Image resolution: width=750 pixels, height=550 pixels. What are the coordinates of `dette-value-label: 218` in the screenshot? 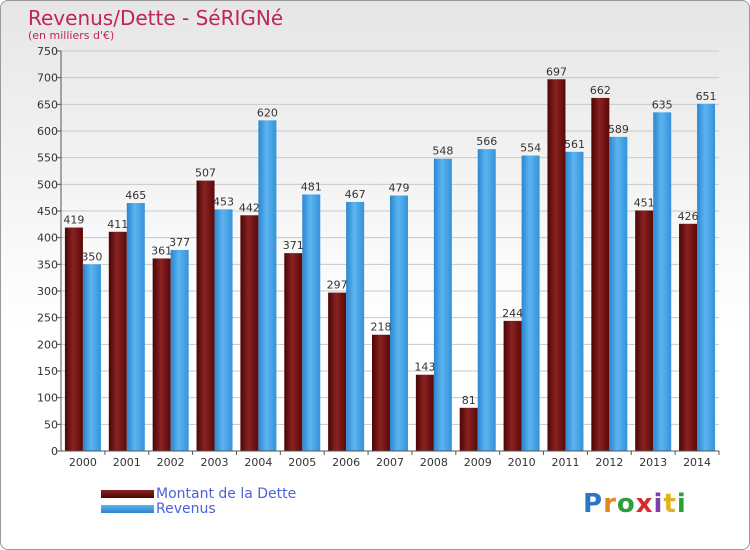 It's located at (381, 327).